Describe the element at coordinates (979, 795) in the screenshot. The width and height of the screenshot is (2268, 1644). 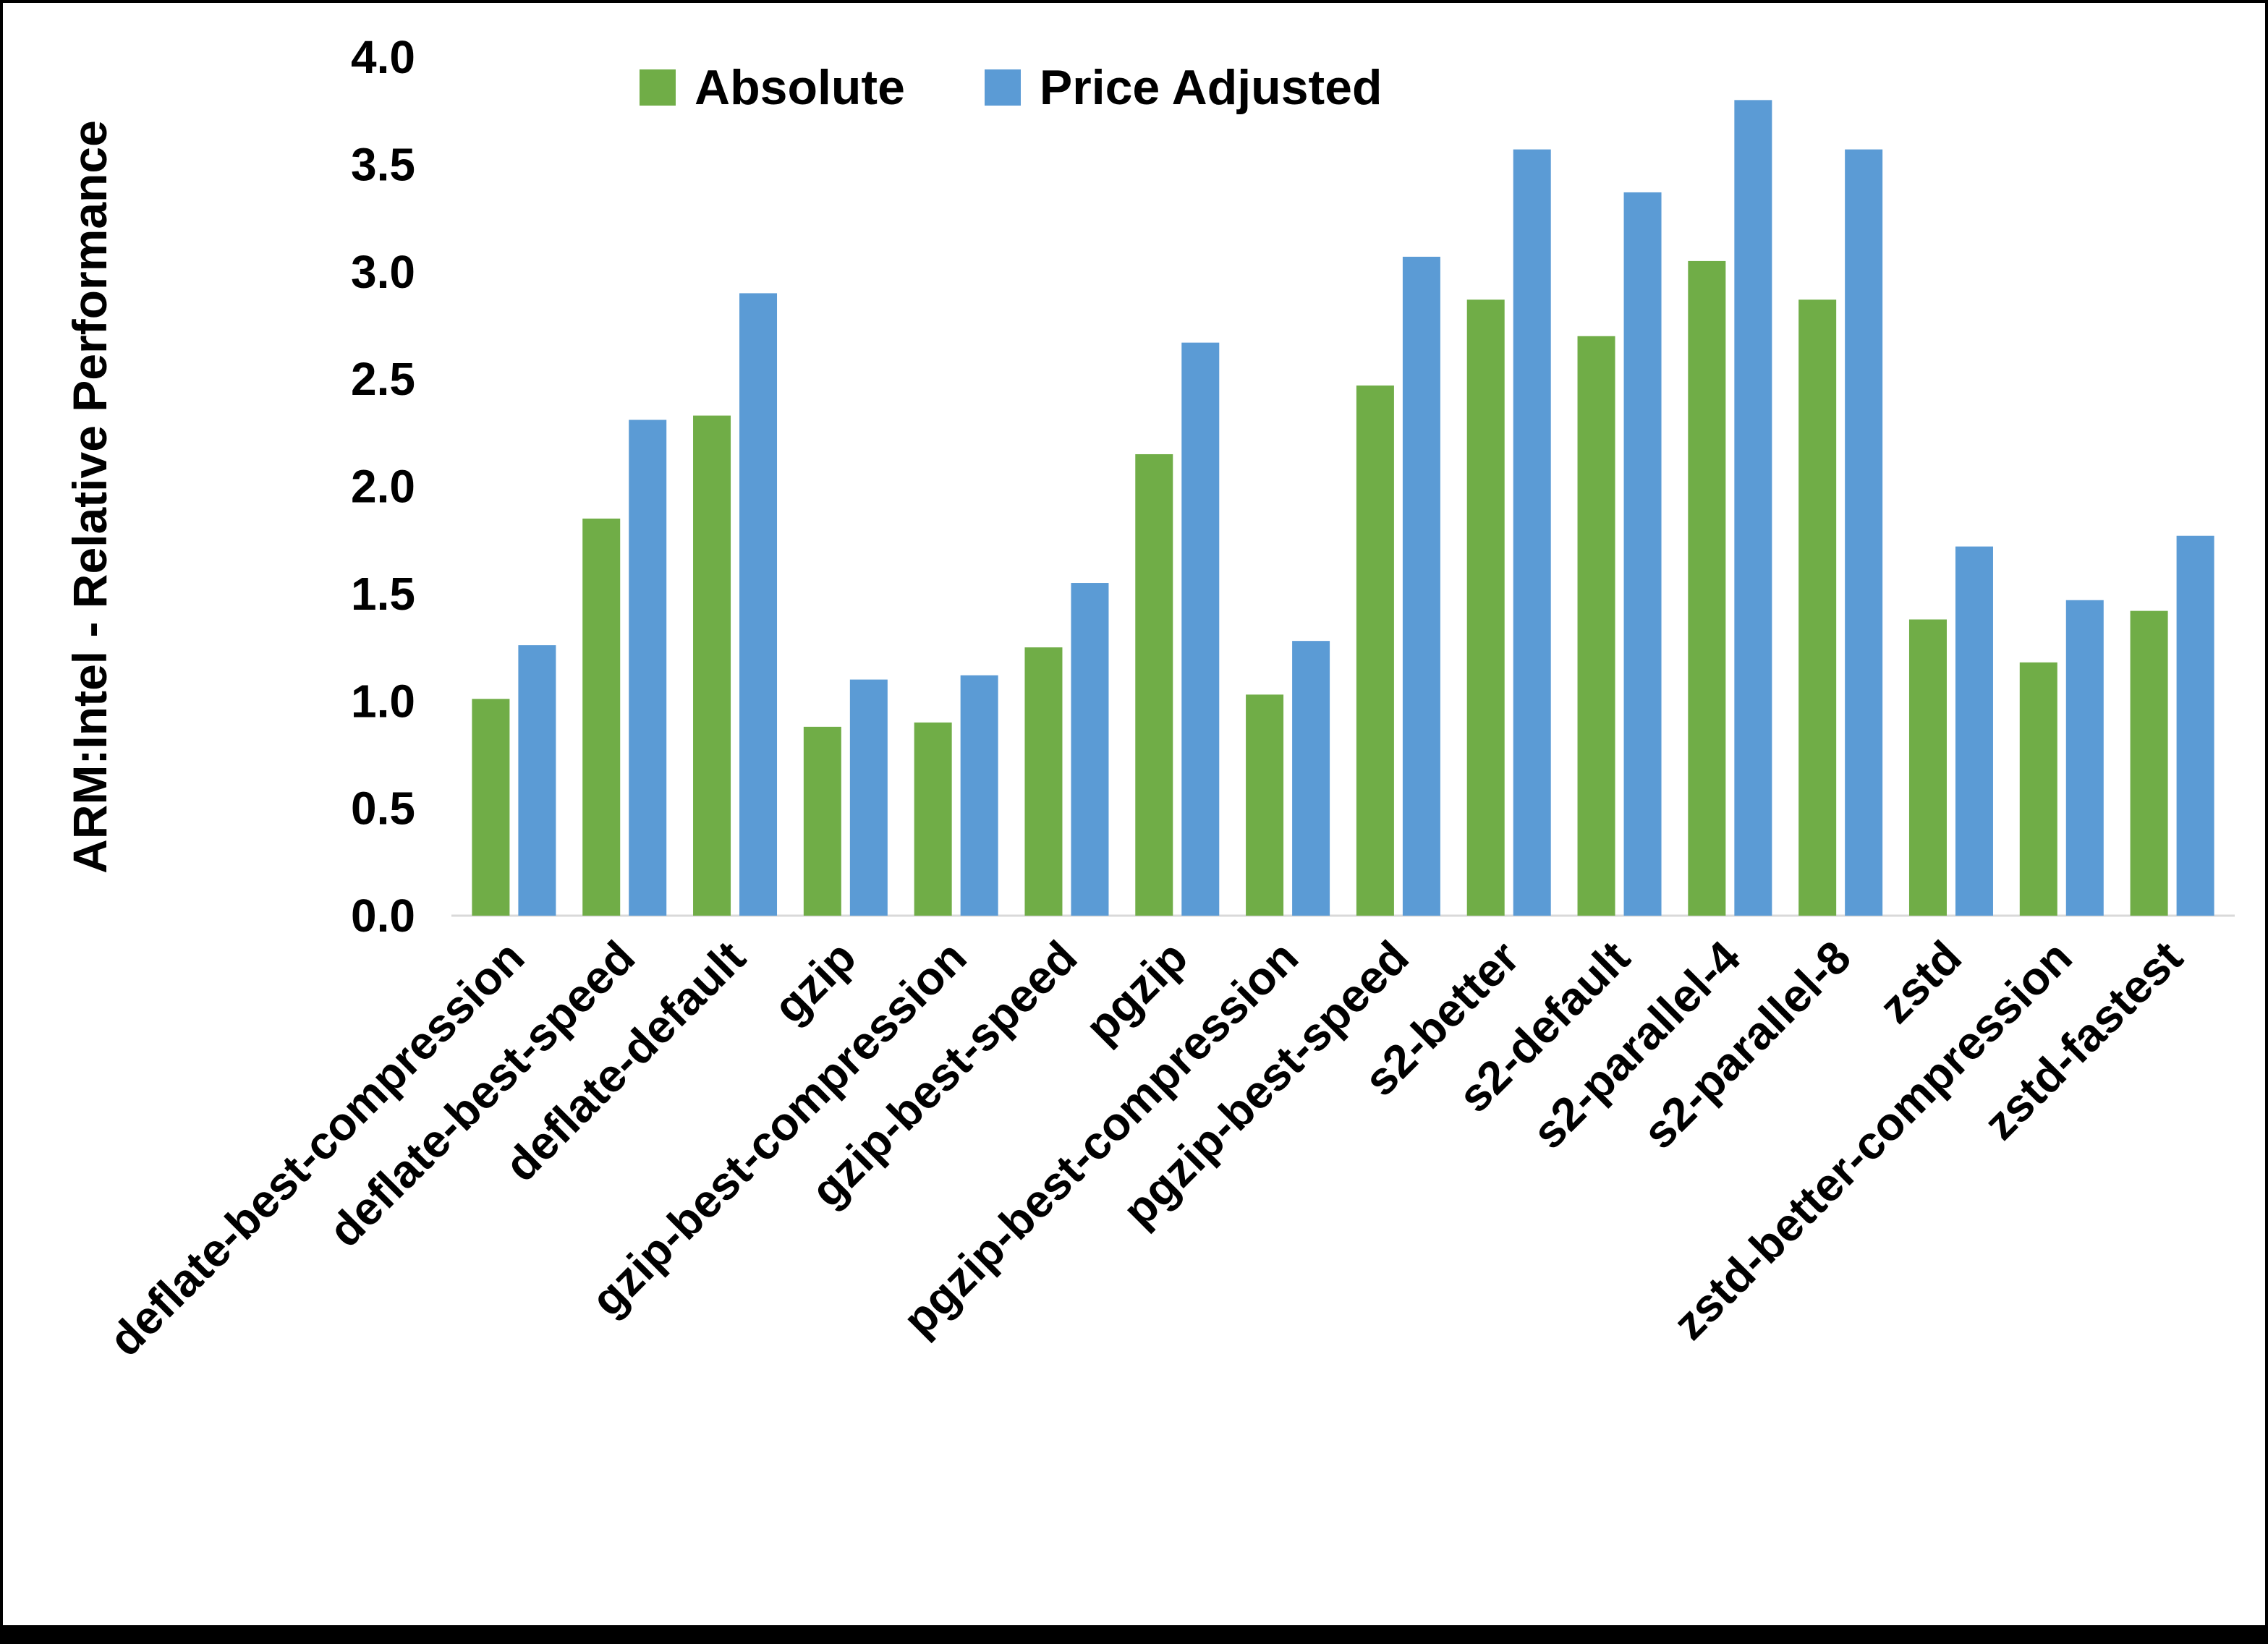
I see `bar-price-adjusted-gzip-best-compression` at that location.